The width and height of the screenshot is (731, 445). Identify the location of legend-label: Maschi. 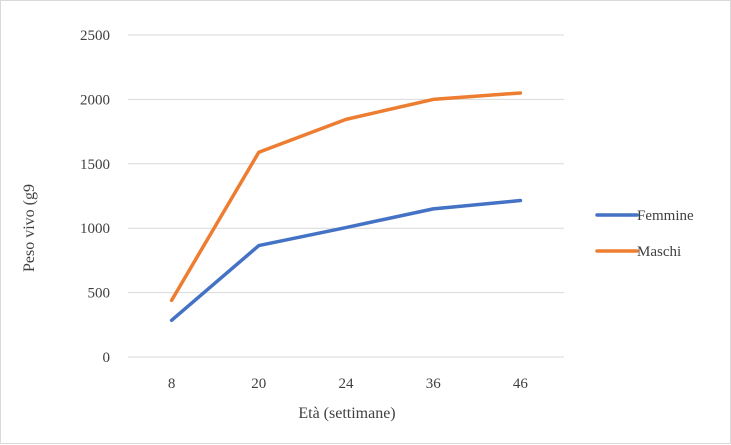
(659, 252).